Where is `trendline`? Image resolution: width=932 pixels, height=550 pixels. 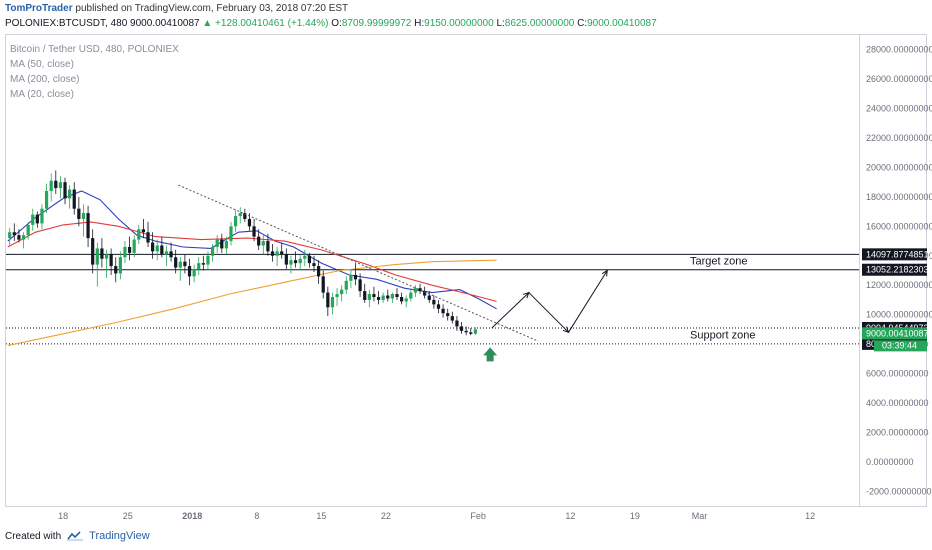
trendline is located at coordinates (358, 263).